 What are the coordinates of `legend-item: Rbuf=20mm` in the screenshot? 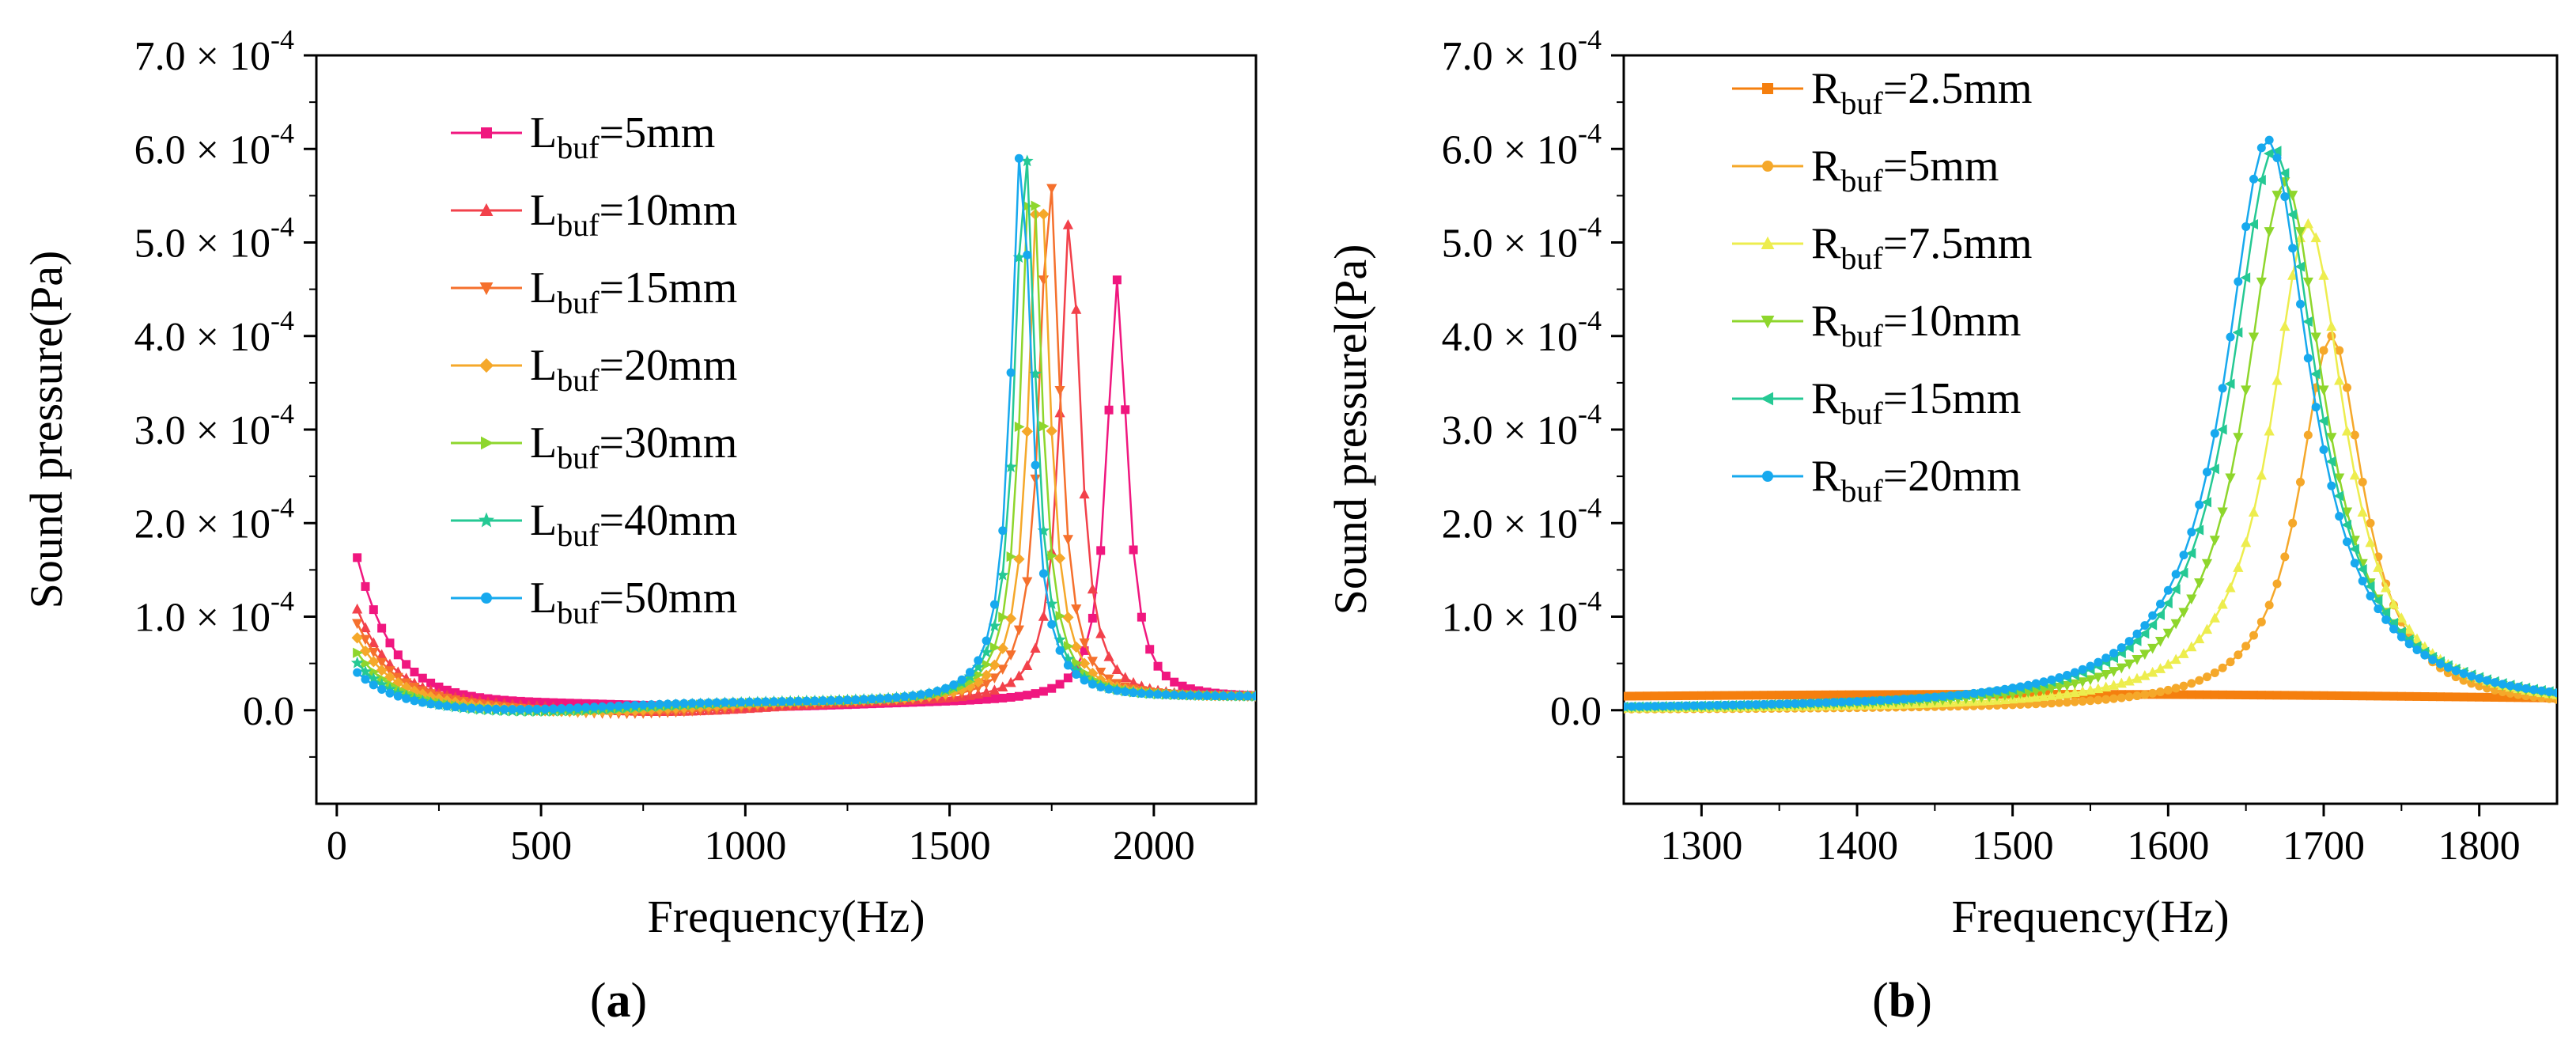 It's located at (1876, 480).